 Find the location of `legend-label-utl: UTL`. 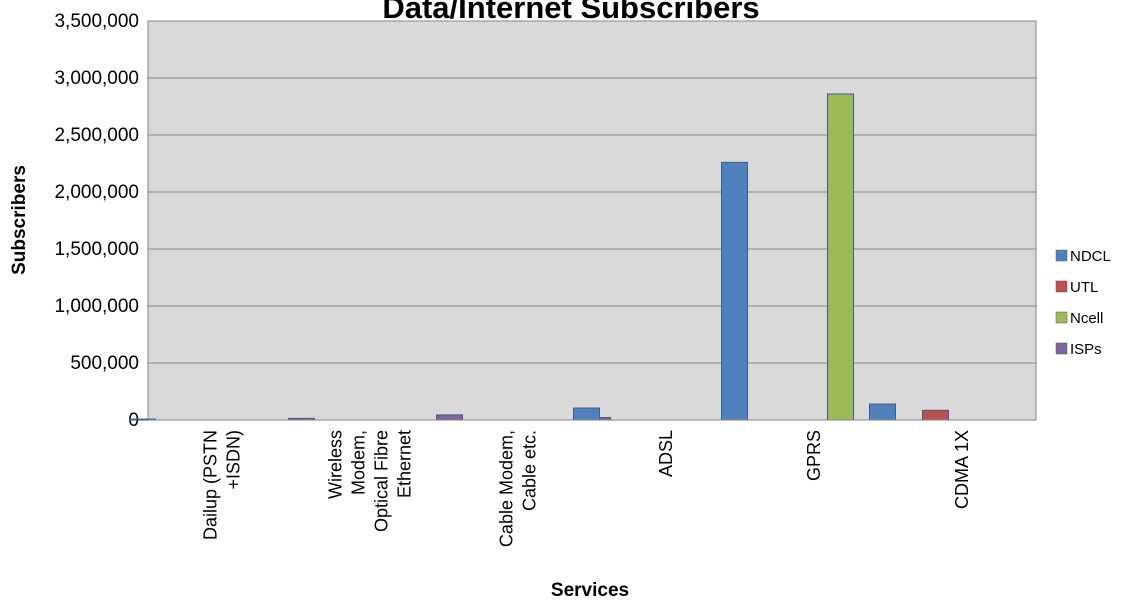

legend-label-utl: UTL is located at coordinates (1084, 287).